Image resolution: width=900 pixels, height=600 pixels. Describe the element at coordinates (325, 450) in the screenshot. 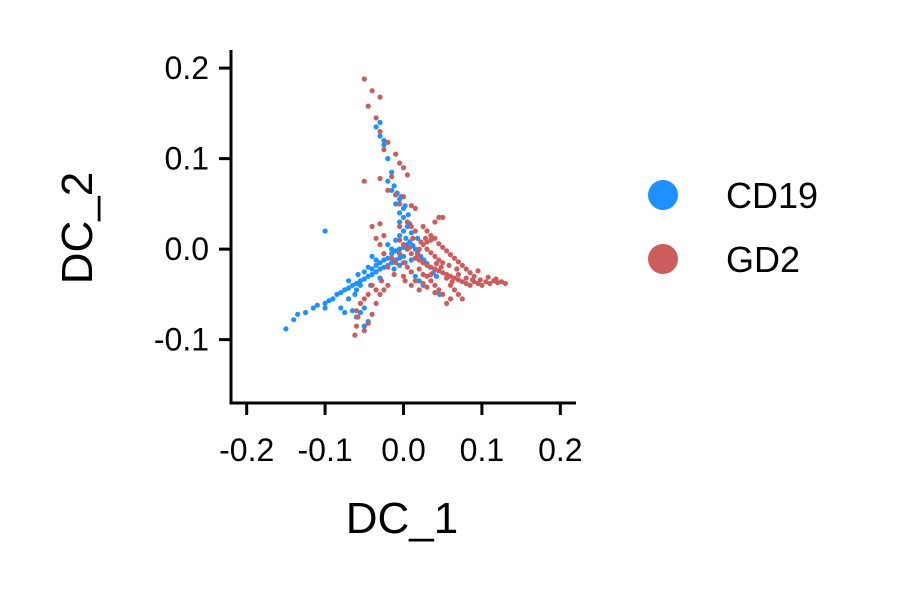

I see `x-tick-label: -0.1` at that location.